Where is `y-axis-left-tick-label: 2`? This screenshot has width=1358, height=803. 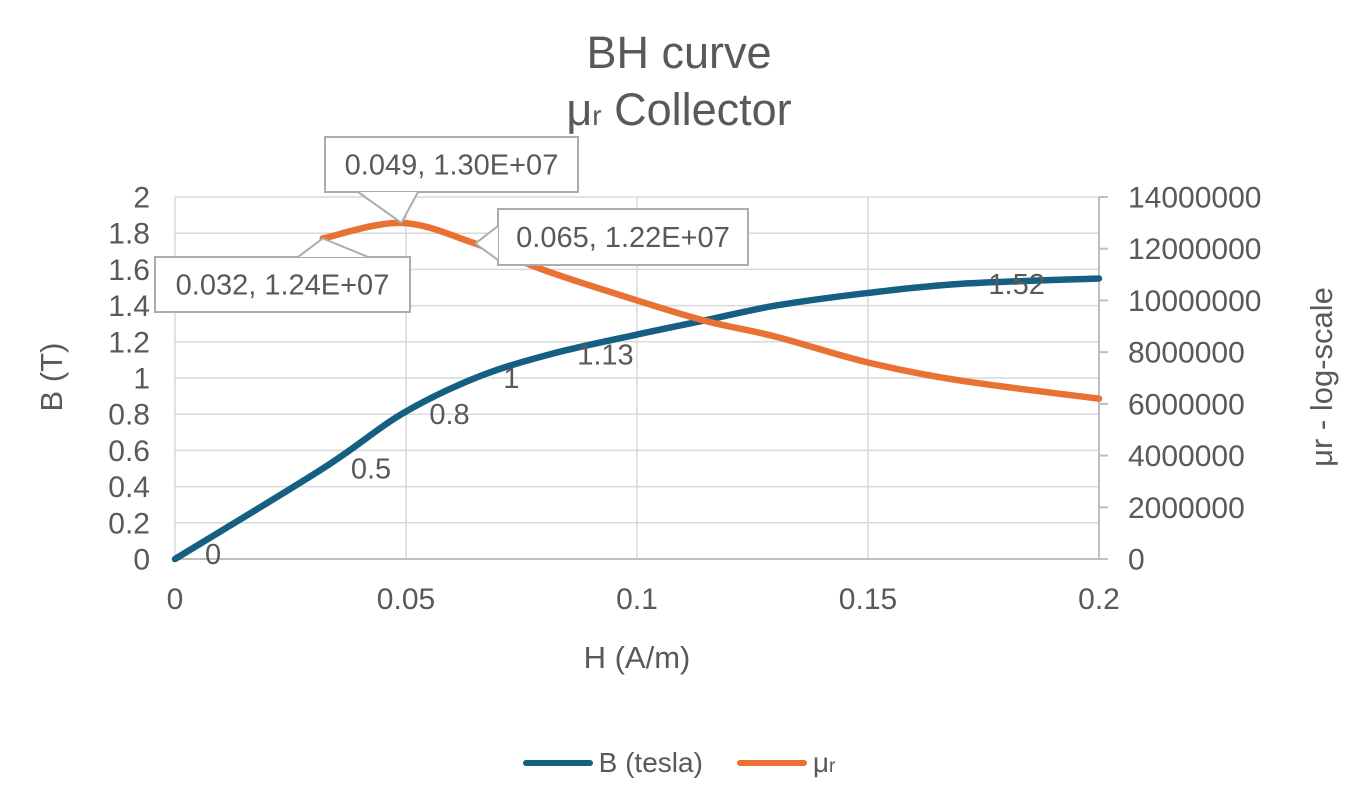
y-axis-left-tick-label: 2 is located at coordinates (141, 198).